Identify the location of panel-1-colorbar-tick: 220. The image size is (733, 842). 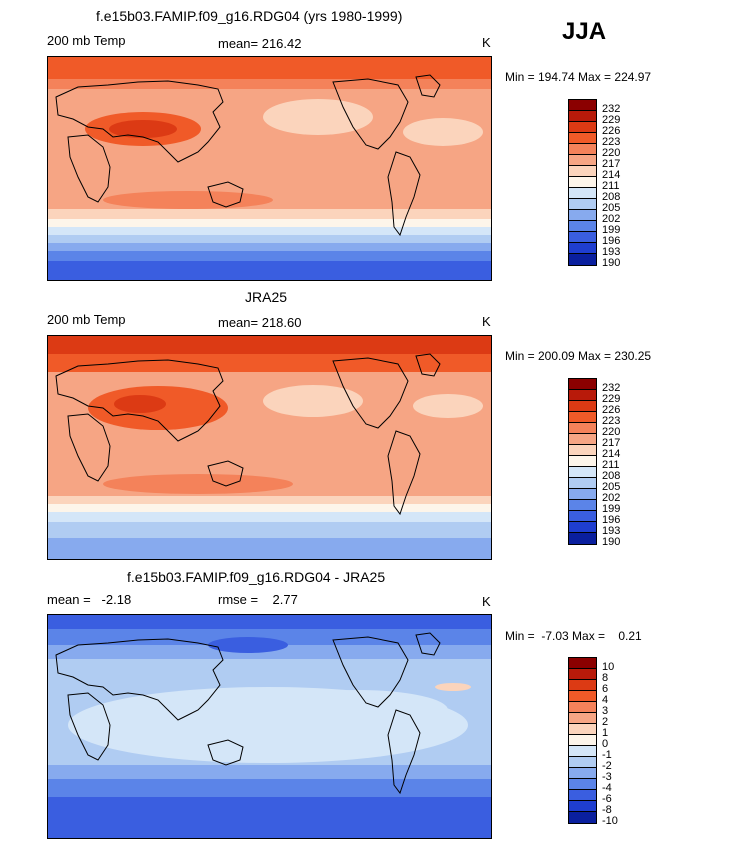
(611, 153).